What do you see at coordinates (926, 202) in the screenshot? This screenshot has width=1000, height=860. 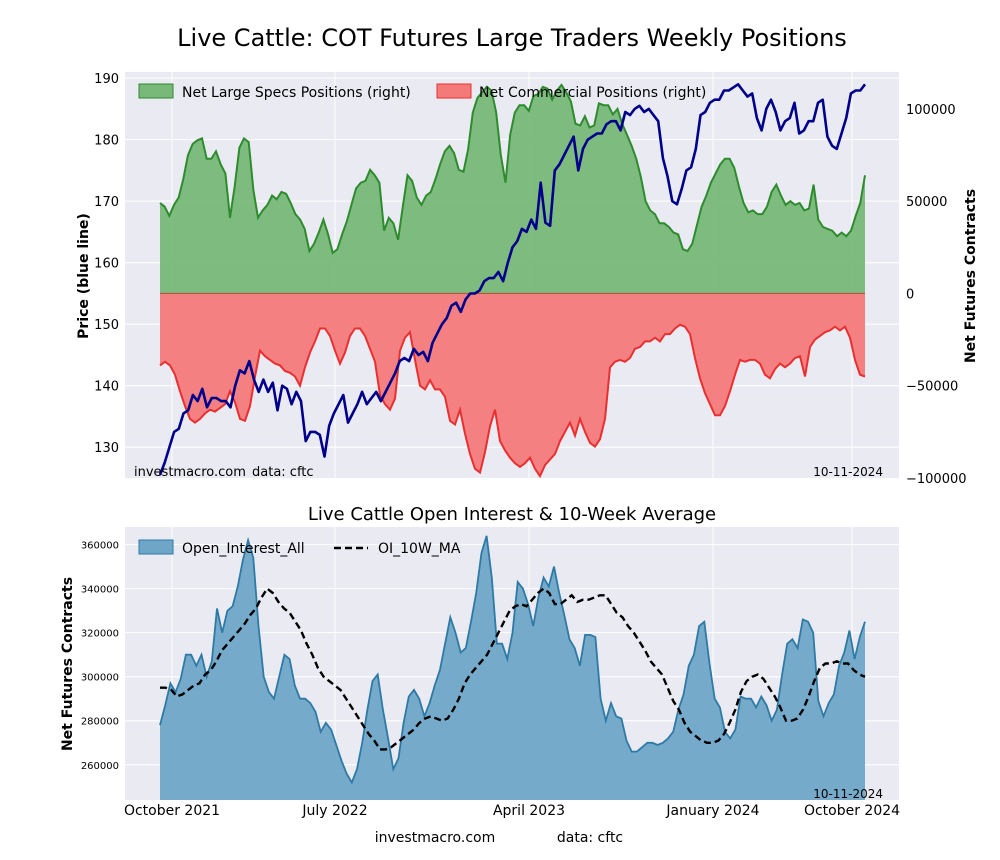 I see `right-y-tick-label: 50000` at bounding box center [926, 202].